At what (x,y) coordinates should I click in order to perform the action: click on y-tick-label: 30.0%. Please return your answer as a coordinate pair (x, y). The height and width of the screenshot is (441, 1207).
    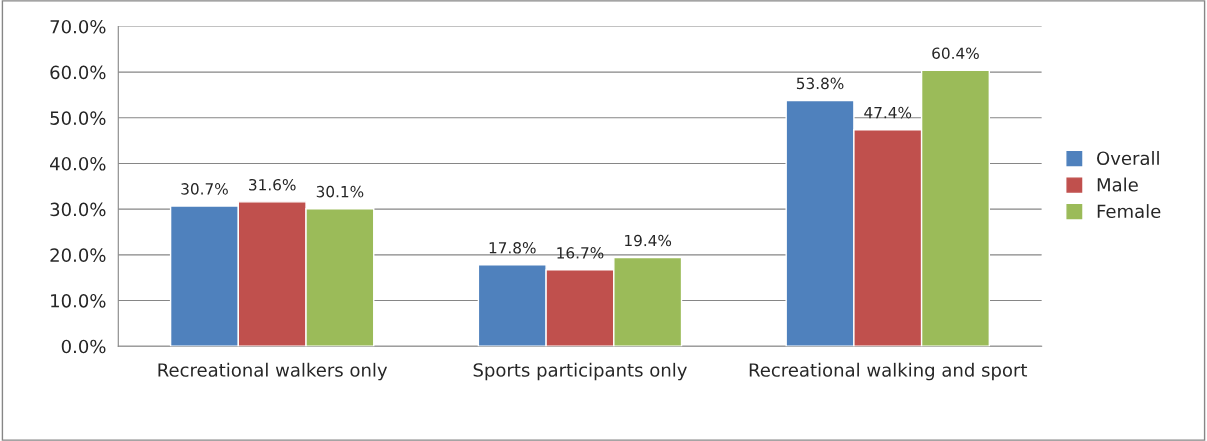
    Looking at the image, I should click on (78, 209).